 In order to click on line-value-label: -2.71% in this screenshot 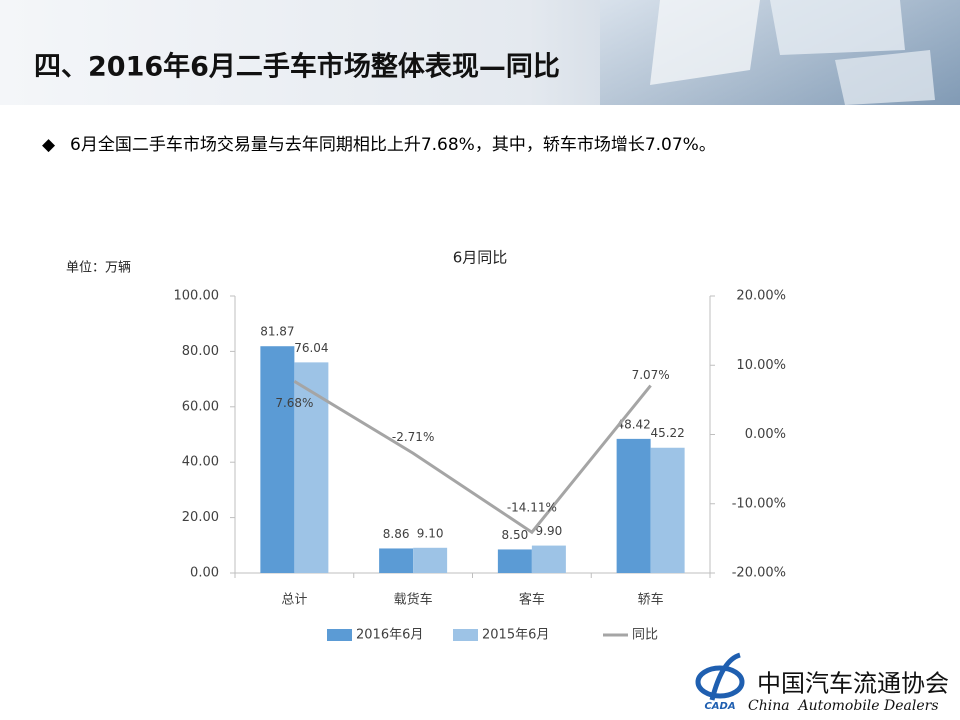, I will do `click(413, 437)`.